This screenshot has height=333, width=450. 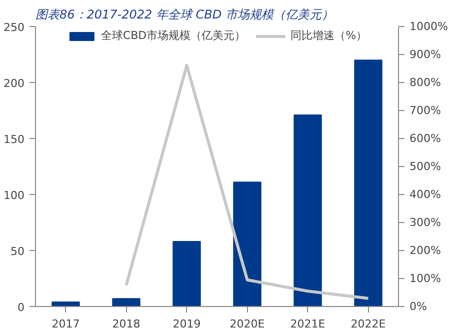 What do you see at coordinates (14, 27) in the screenshot?
I see `y-tick-label: 250` at bounding box center [14, 27].